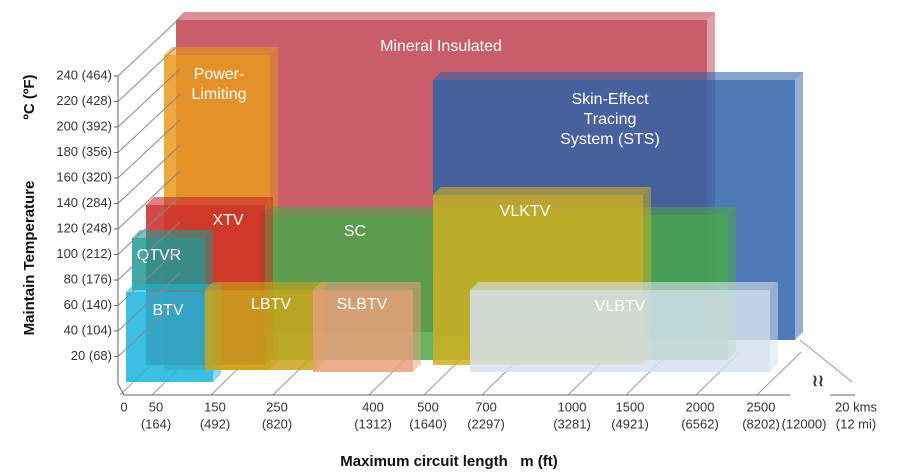 Image resolution: width=898 pixels, height=473 pixels. What do you see at coordinates (610, 119) in the screenshot?
I see `box-label: Tracing` at bounding box center [610, 119].